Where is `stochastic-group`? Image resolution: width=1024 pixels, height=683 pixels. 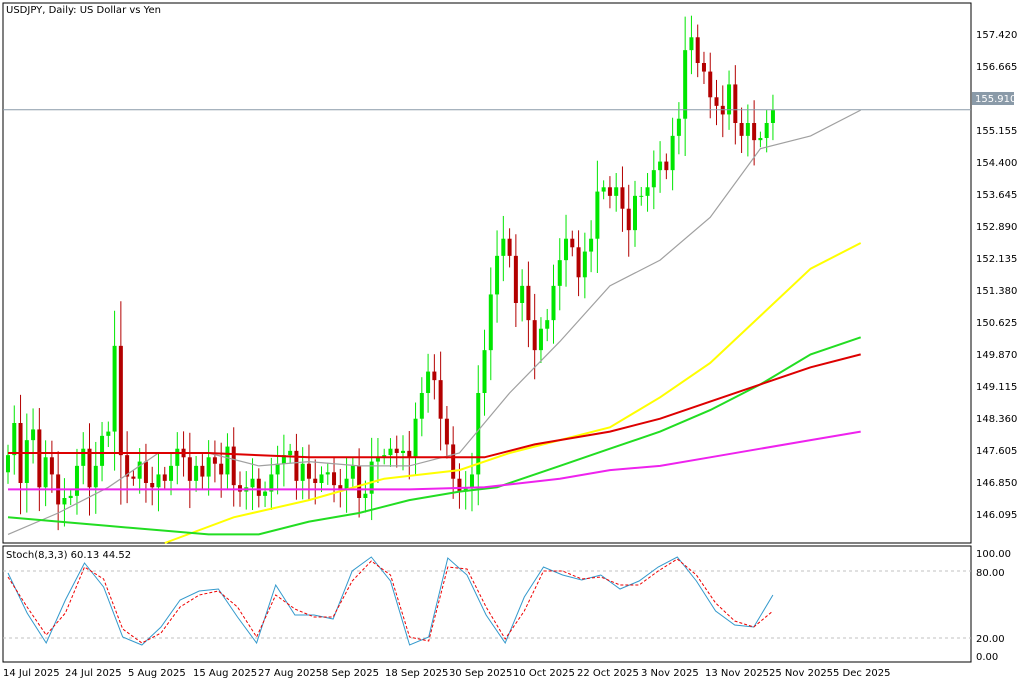
stochastic-group is located at coordinates (390, 601).